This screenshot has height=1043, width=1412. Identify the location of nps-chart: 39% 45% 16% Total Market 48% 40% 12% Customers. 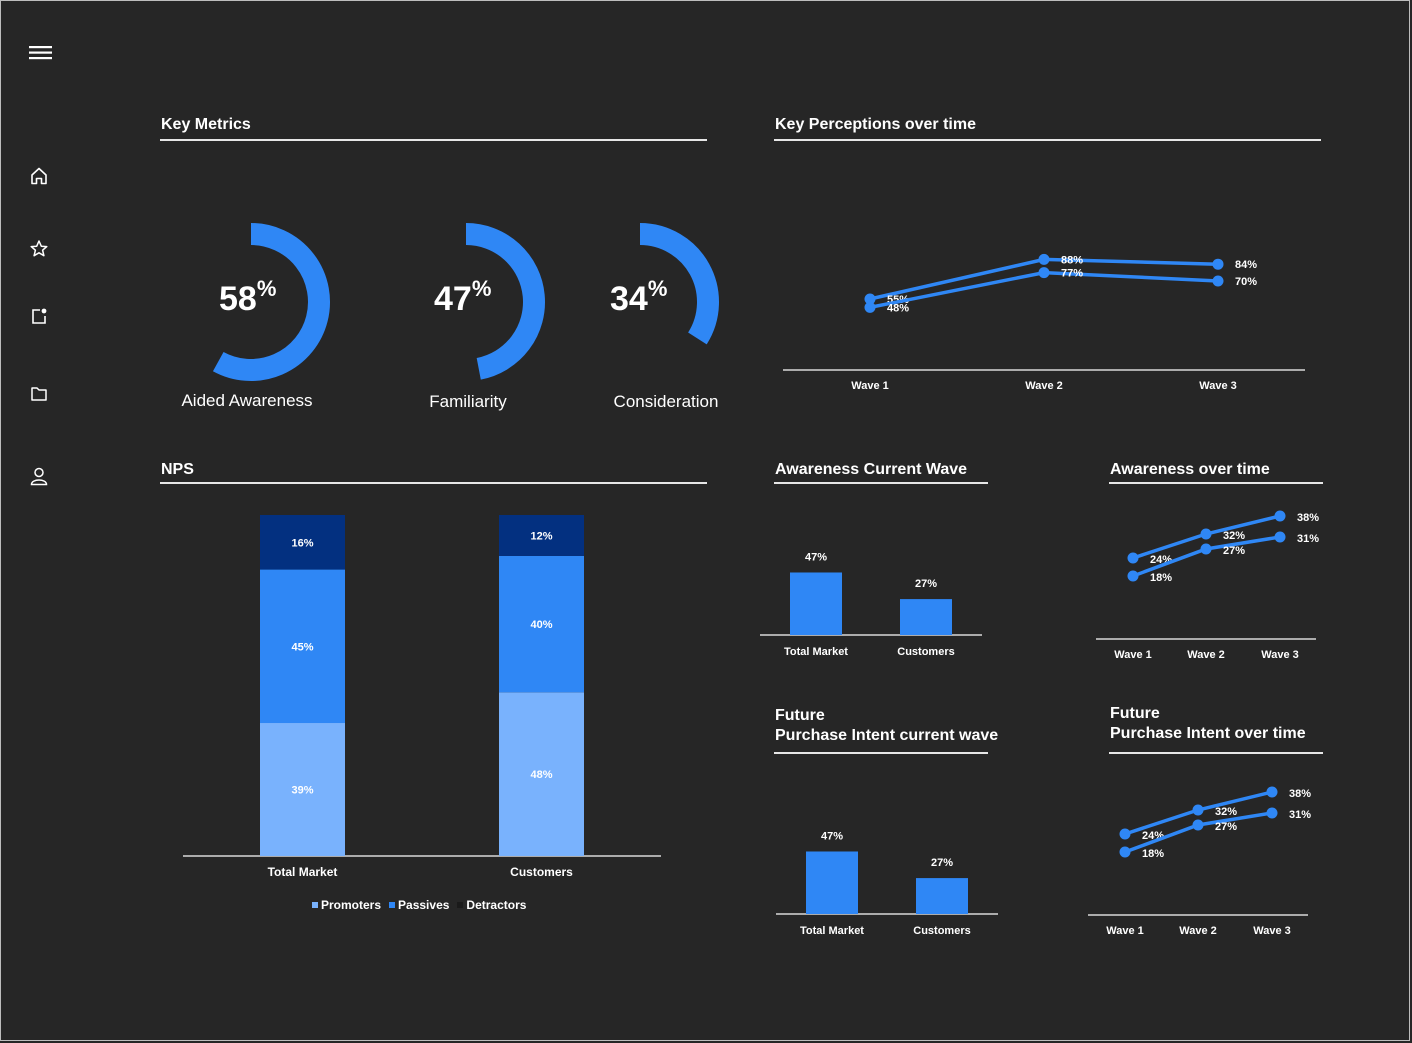
(422, 697).